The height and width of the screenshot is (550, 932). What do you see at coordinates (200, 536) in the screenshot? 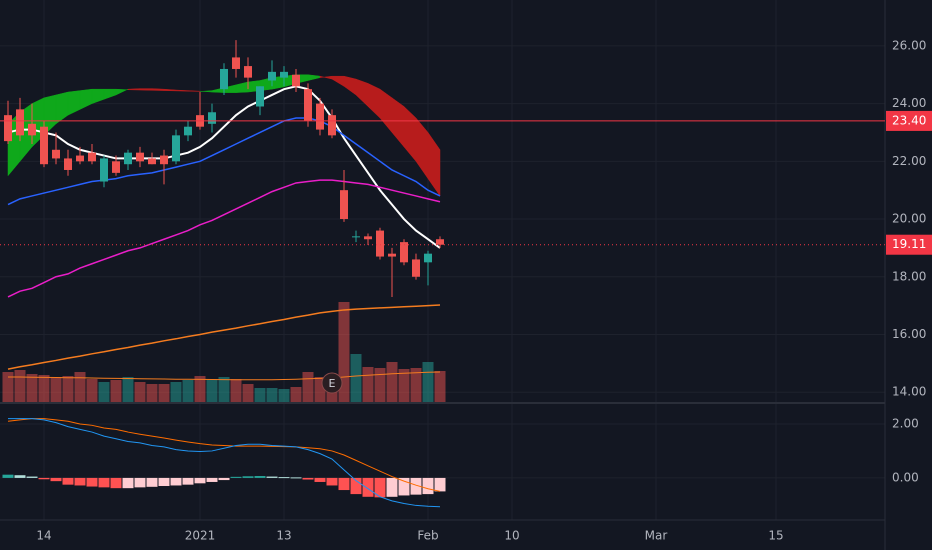
I see `x-tick-label: 2021` at bounding box center [200, 536].